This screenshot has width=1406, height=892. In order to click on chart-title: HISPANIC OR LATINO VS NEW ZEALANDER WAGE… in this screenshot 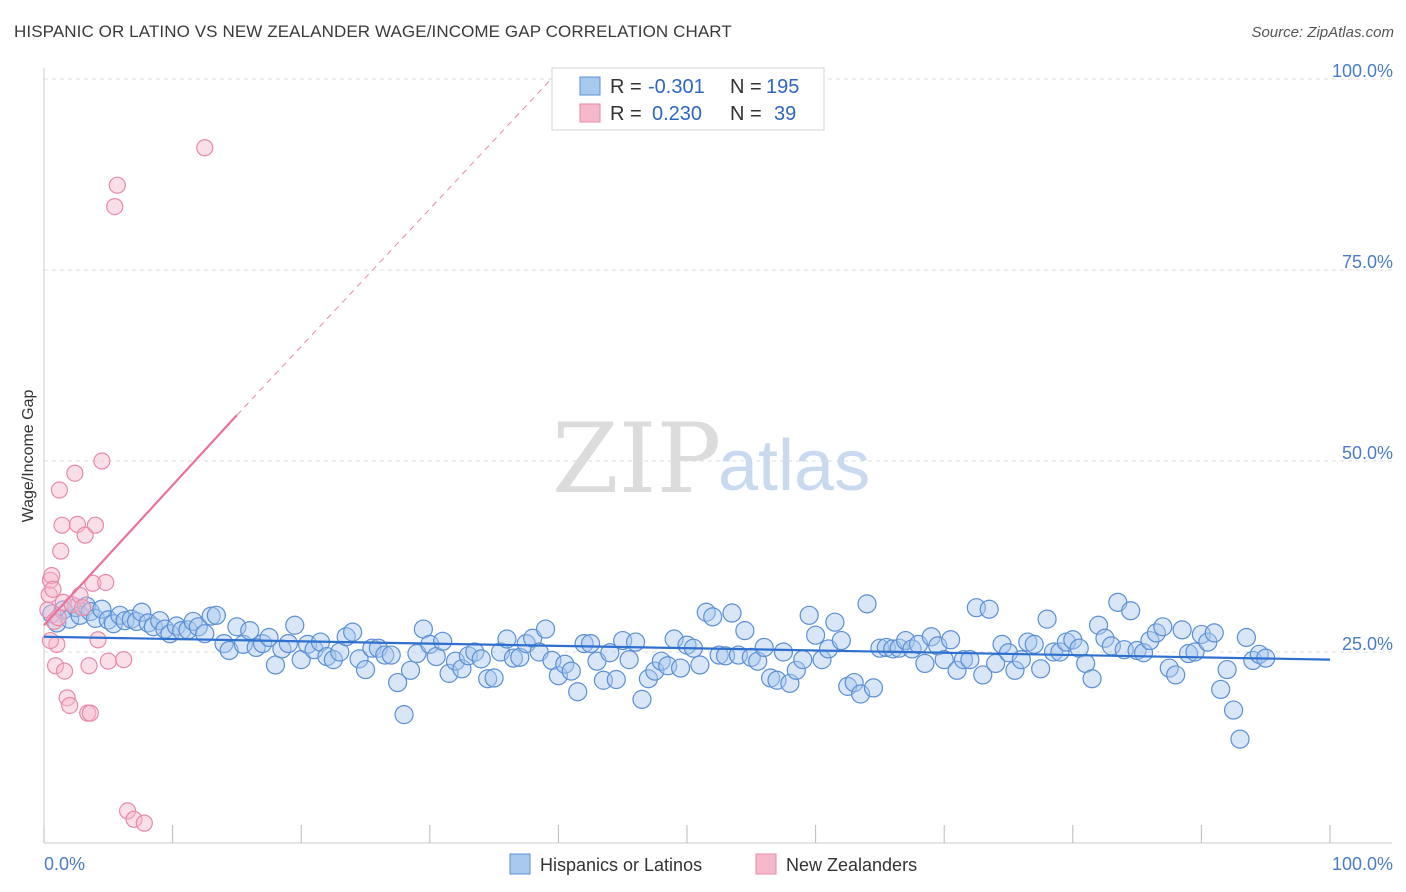, I will do `click(373, 31)`.